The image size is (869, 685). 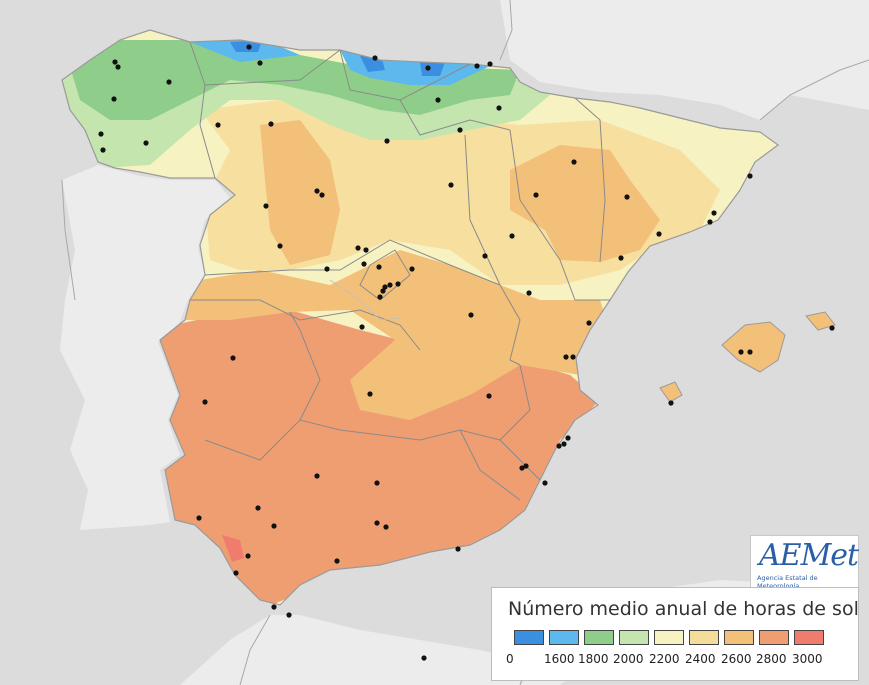 What do you see at coordinates (510, 659) in the screenshot?
I see `legend-tick-label: 0` at bounding box center [510, 659].